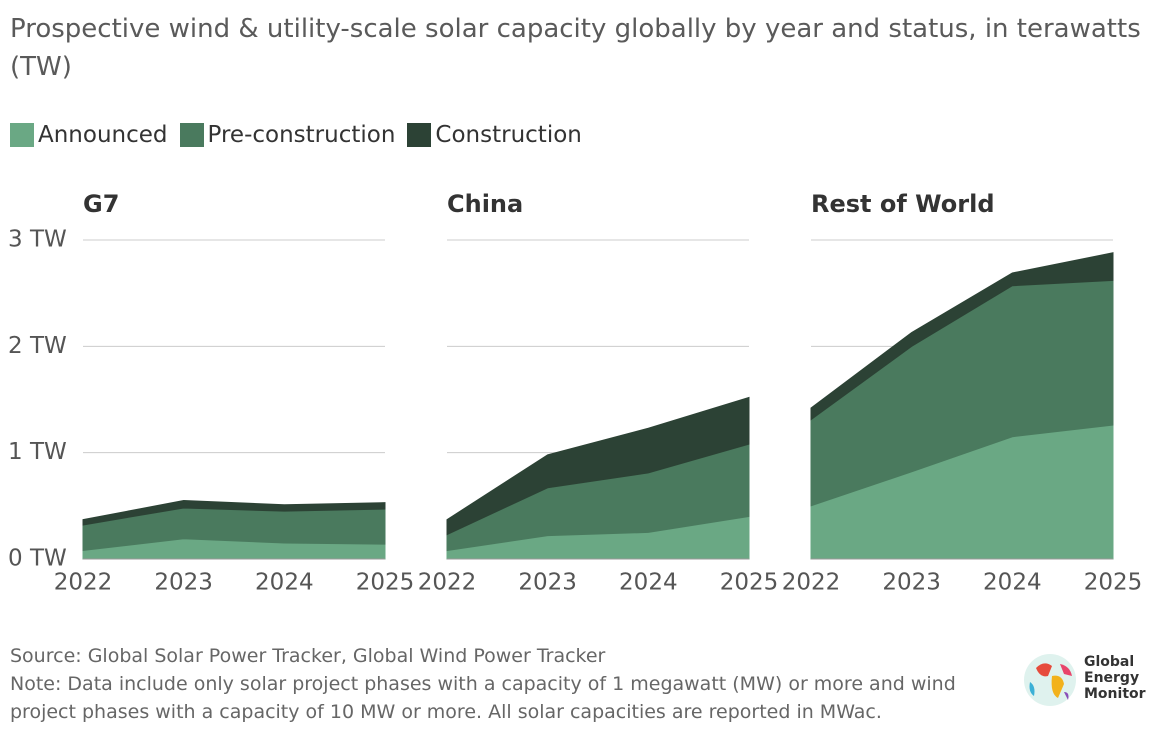  Describe the element at coordinates (301, 135) in the screenshot. I see `legend-label: Pre-construction` at that location.